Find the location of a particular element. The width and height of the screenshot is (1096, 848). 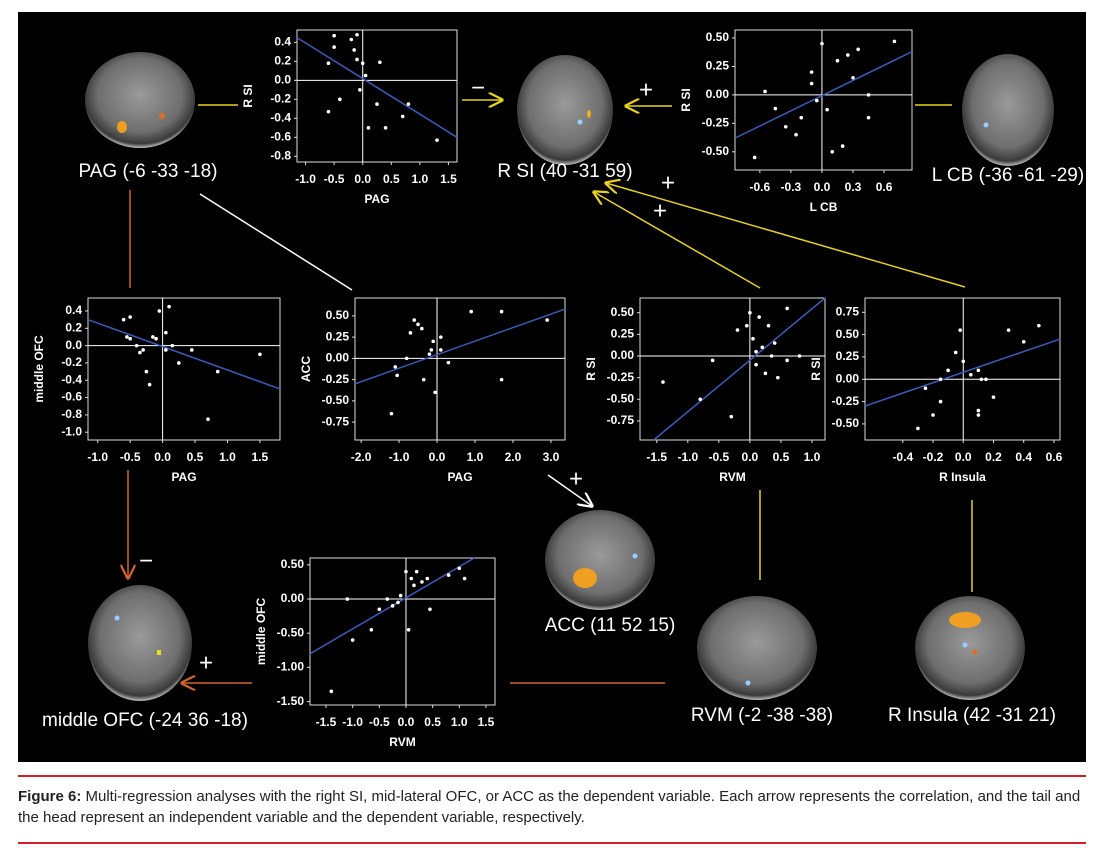

y-tick-label: -0.2 is located at coordinates (71, 362).